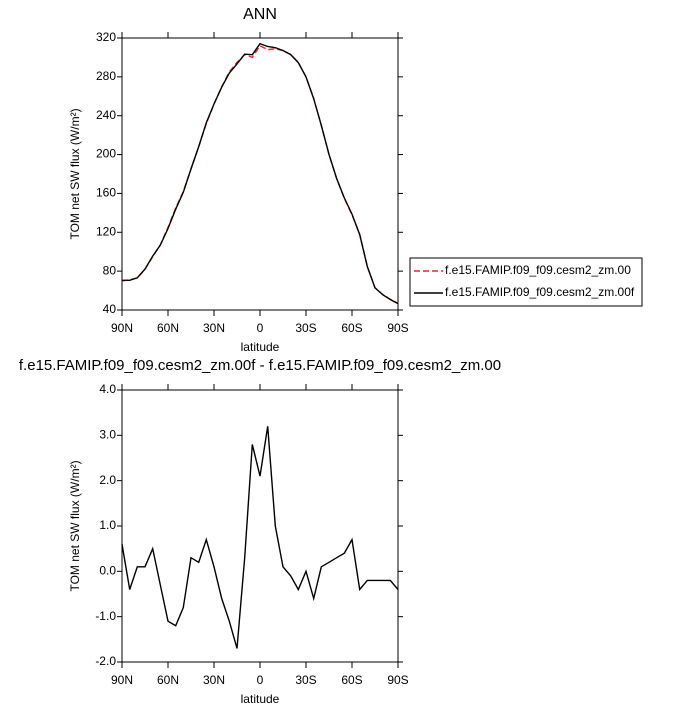 The width and height of the screenshot is (694, 715). What do you see at coordinates (110, 309) in the screenshot?
I see `y-tick-label: 40` at bounding box center [110, 309].